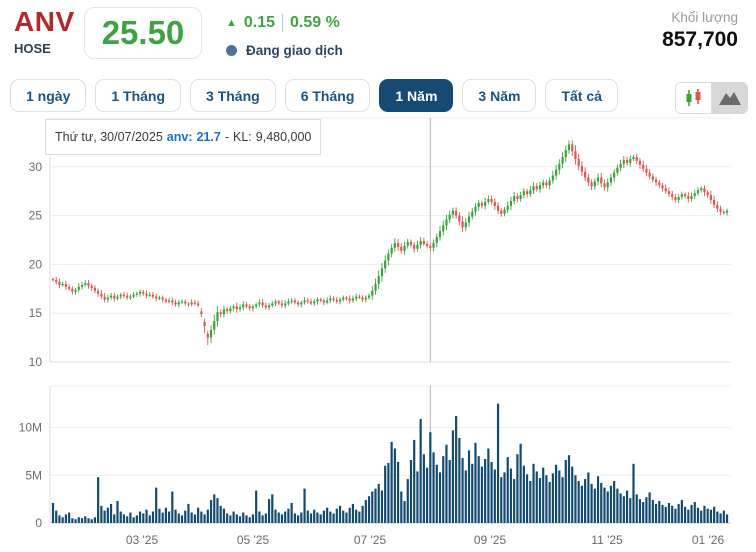  I want to click on tab-3-năm: 3 Năm, so click(499, 95).